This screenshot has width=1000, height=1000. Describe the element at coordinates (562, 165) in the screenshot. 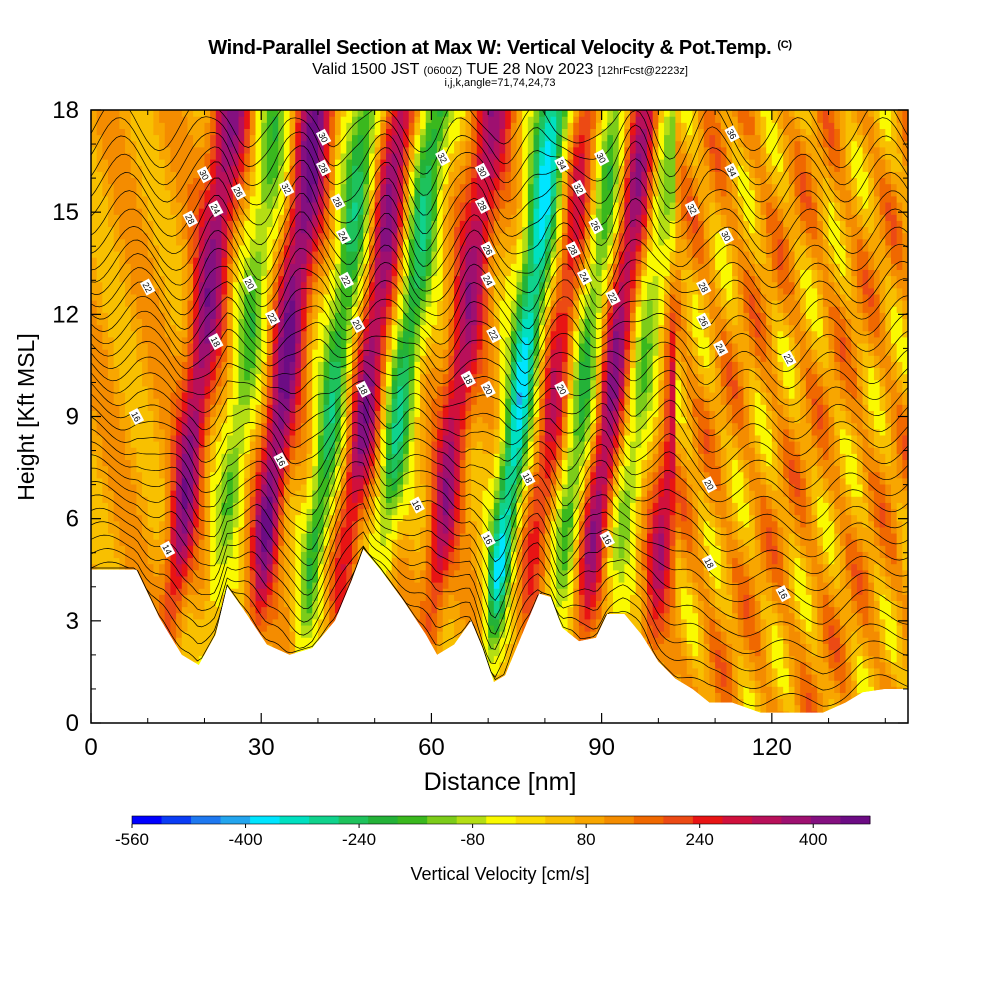

I see `svg-text: 34` at that location.